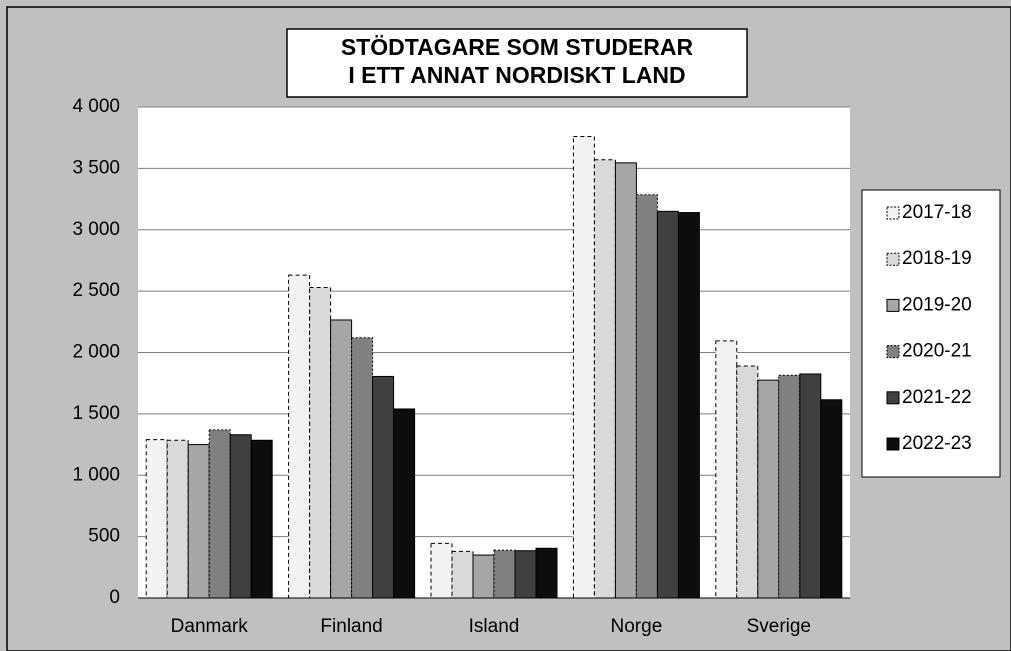 The image size is (1011, 651). I want to click on y-tick-label: 3 500, so click(96, 167).